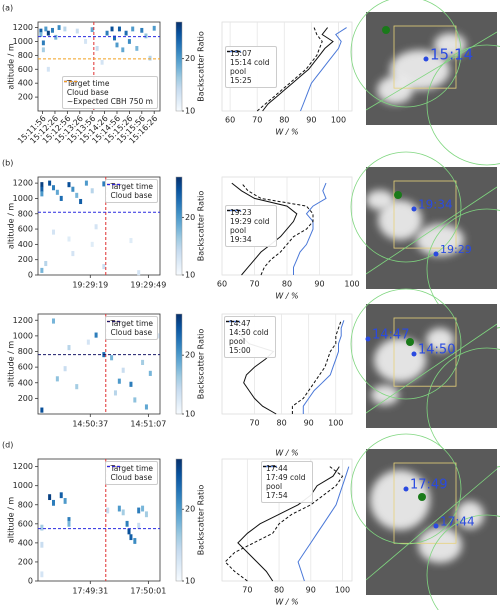 The image size is (500, 610). Describe the element at coordinates (390, 335) in the screenshot. I see `satellite-time-label: 14:47` at that location.